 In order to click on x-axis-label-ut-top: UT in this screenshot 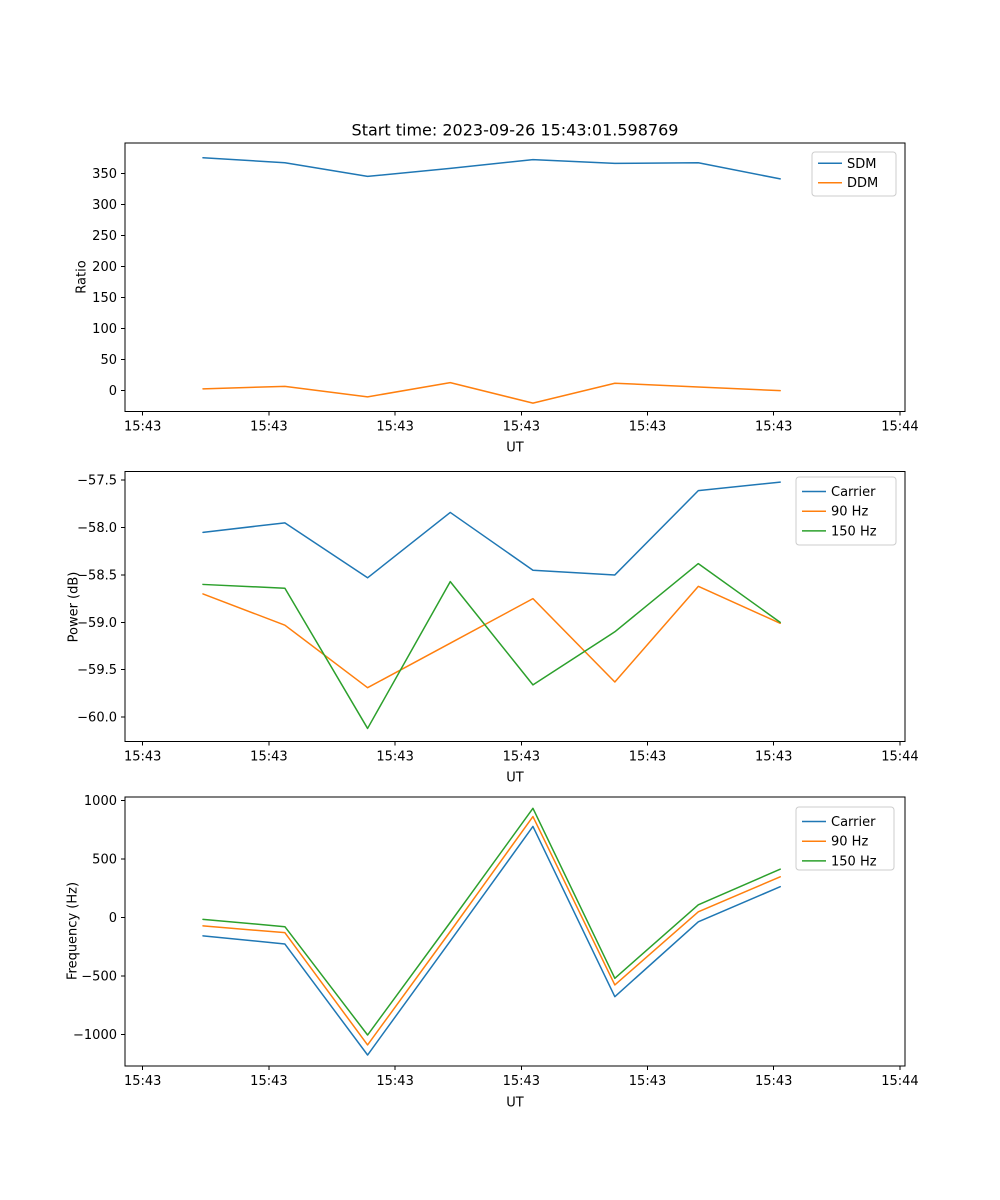, I will do `click(515, 448)`.